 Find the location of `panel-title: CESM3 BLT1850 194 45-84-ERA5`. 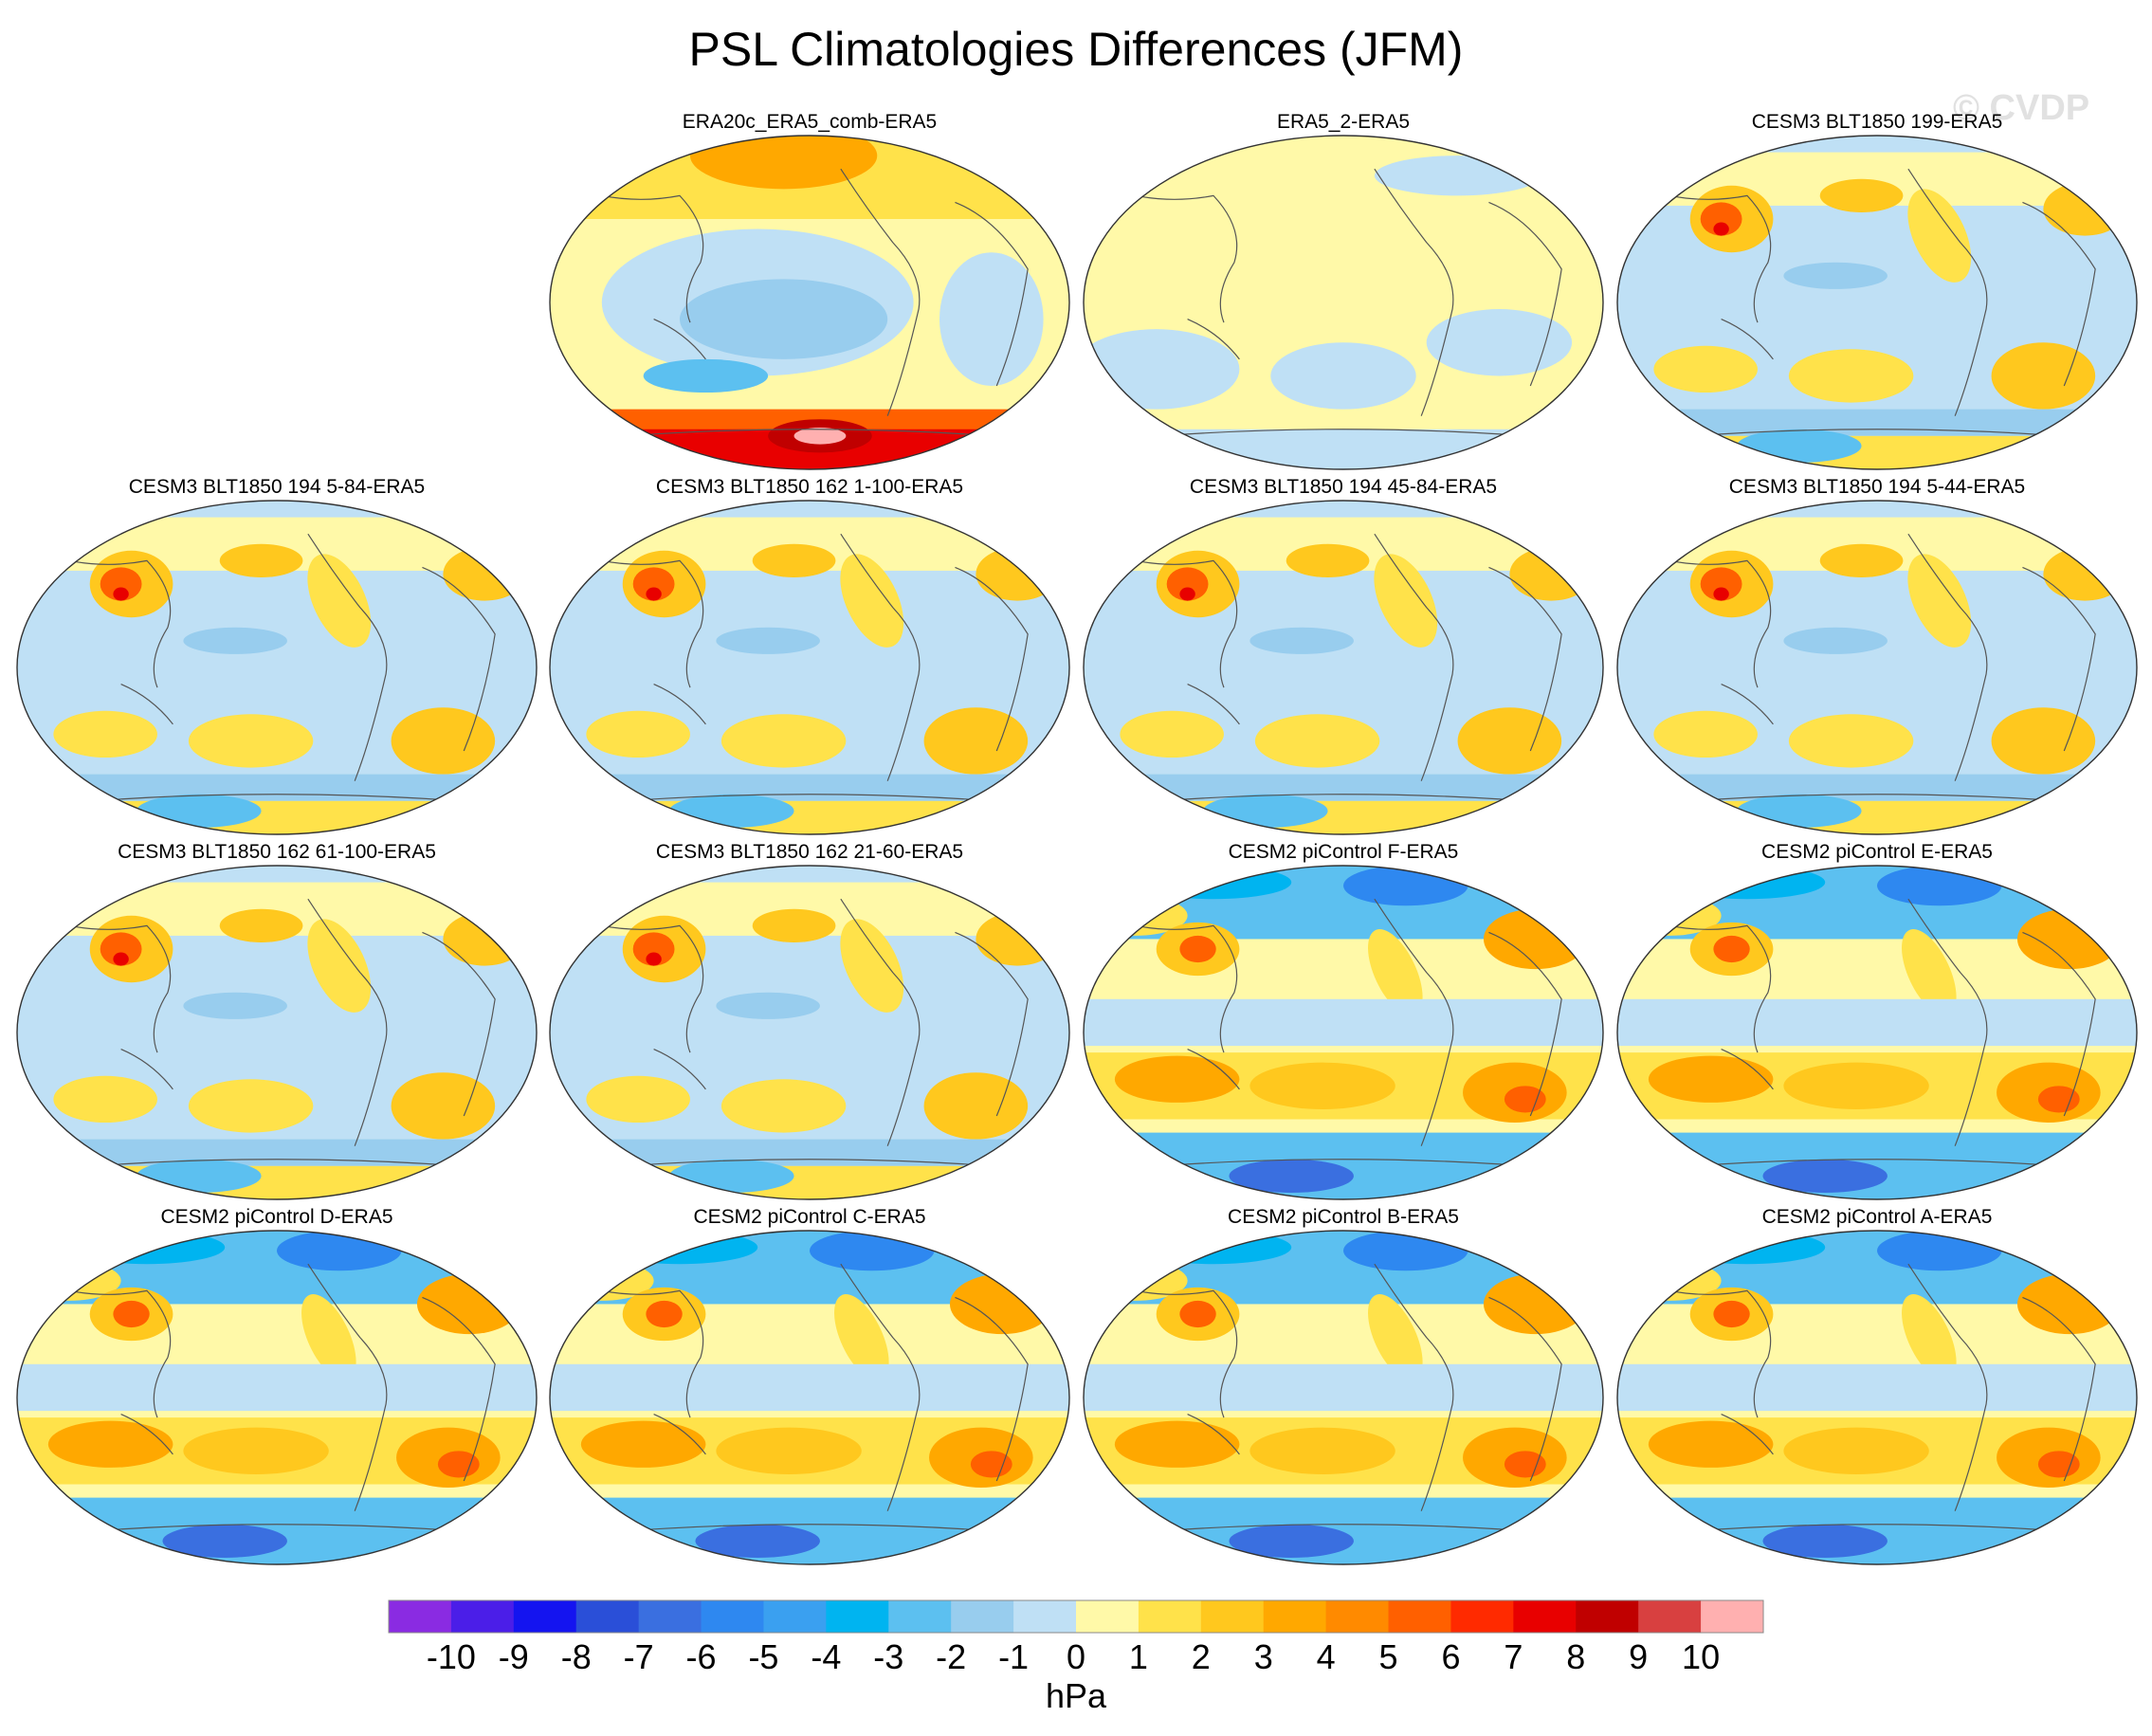

panel-title: CESM3 BLT1850 194 45-84-ERA5 is located at coordinates (1344, 487).